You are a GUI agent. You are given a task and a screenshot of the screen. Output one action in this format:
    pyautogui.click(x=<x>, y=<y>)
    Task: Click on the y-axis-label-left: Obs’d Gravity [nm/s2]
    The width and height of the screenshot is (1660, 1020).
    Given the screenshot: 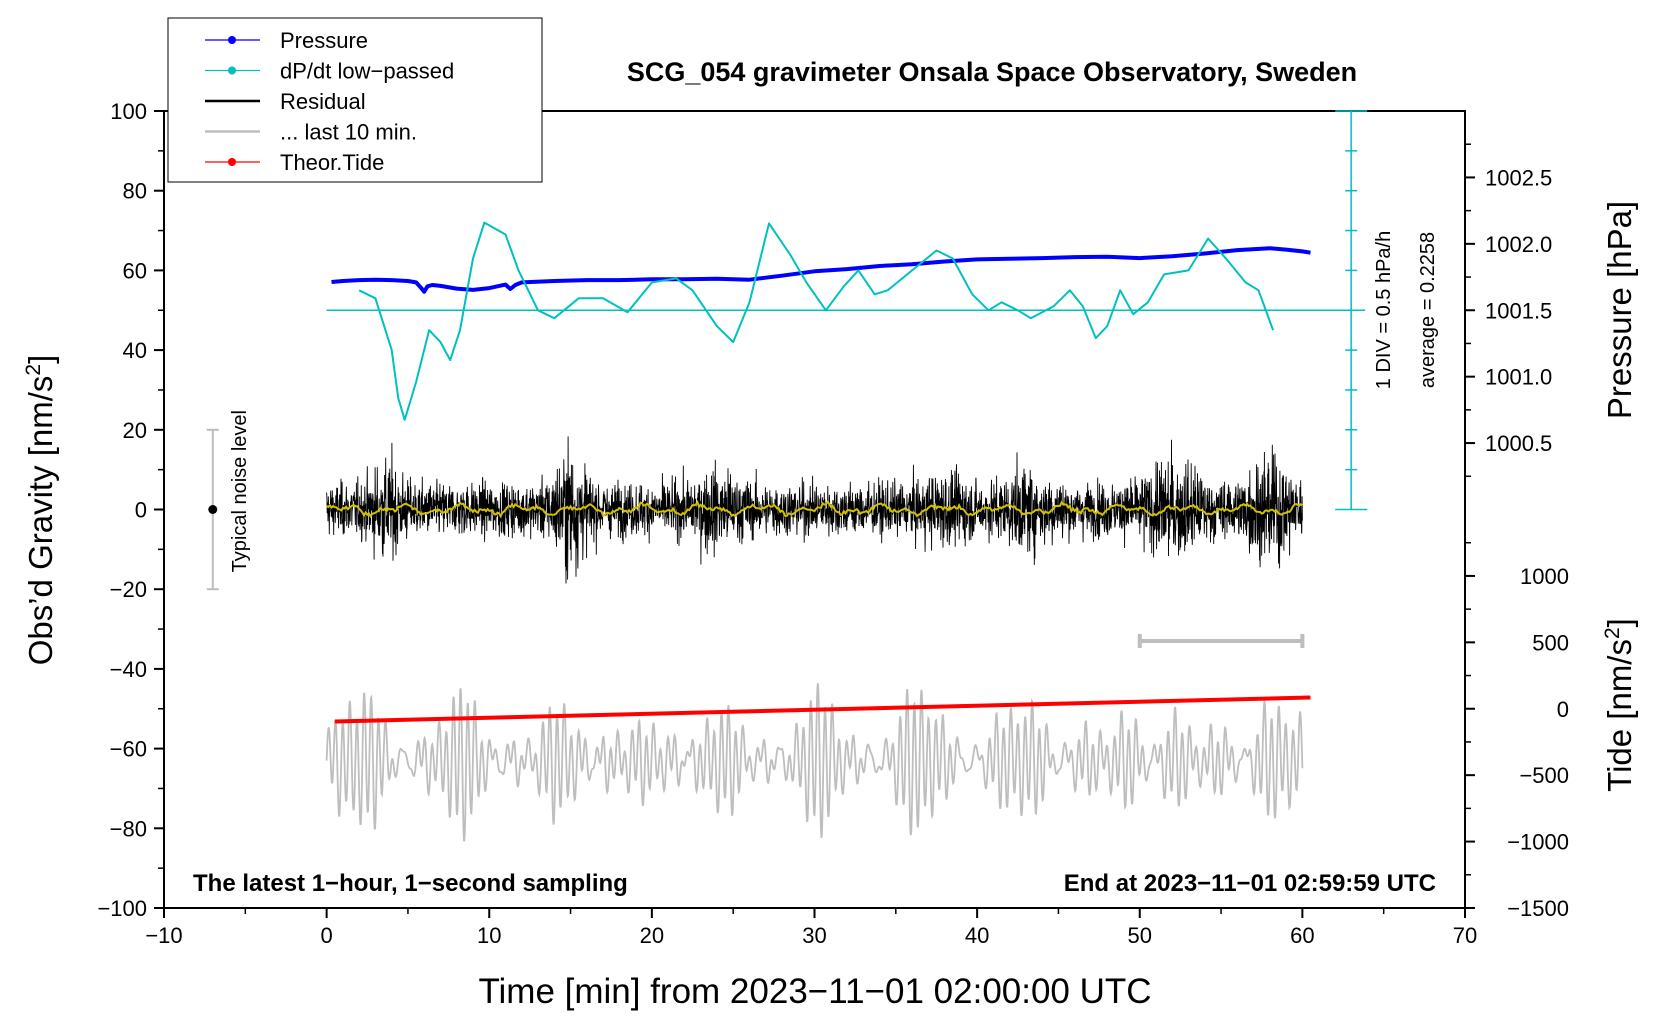 What is the action you would take?
    pyautogui.click(x=40, y=510)
    